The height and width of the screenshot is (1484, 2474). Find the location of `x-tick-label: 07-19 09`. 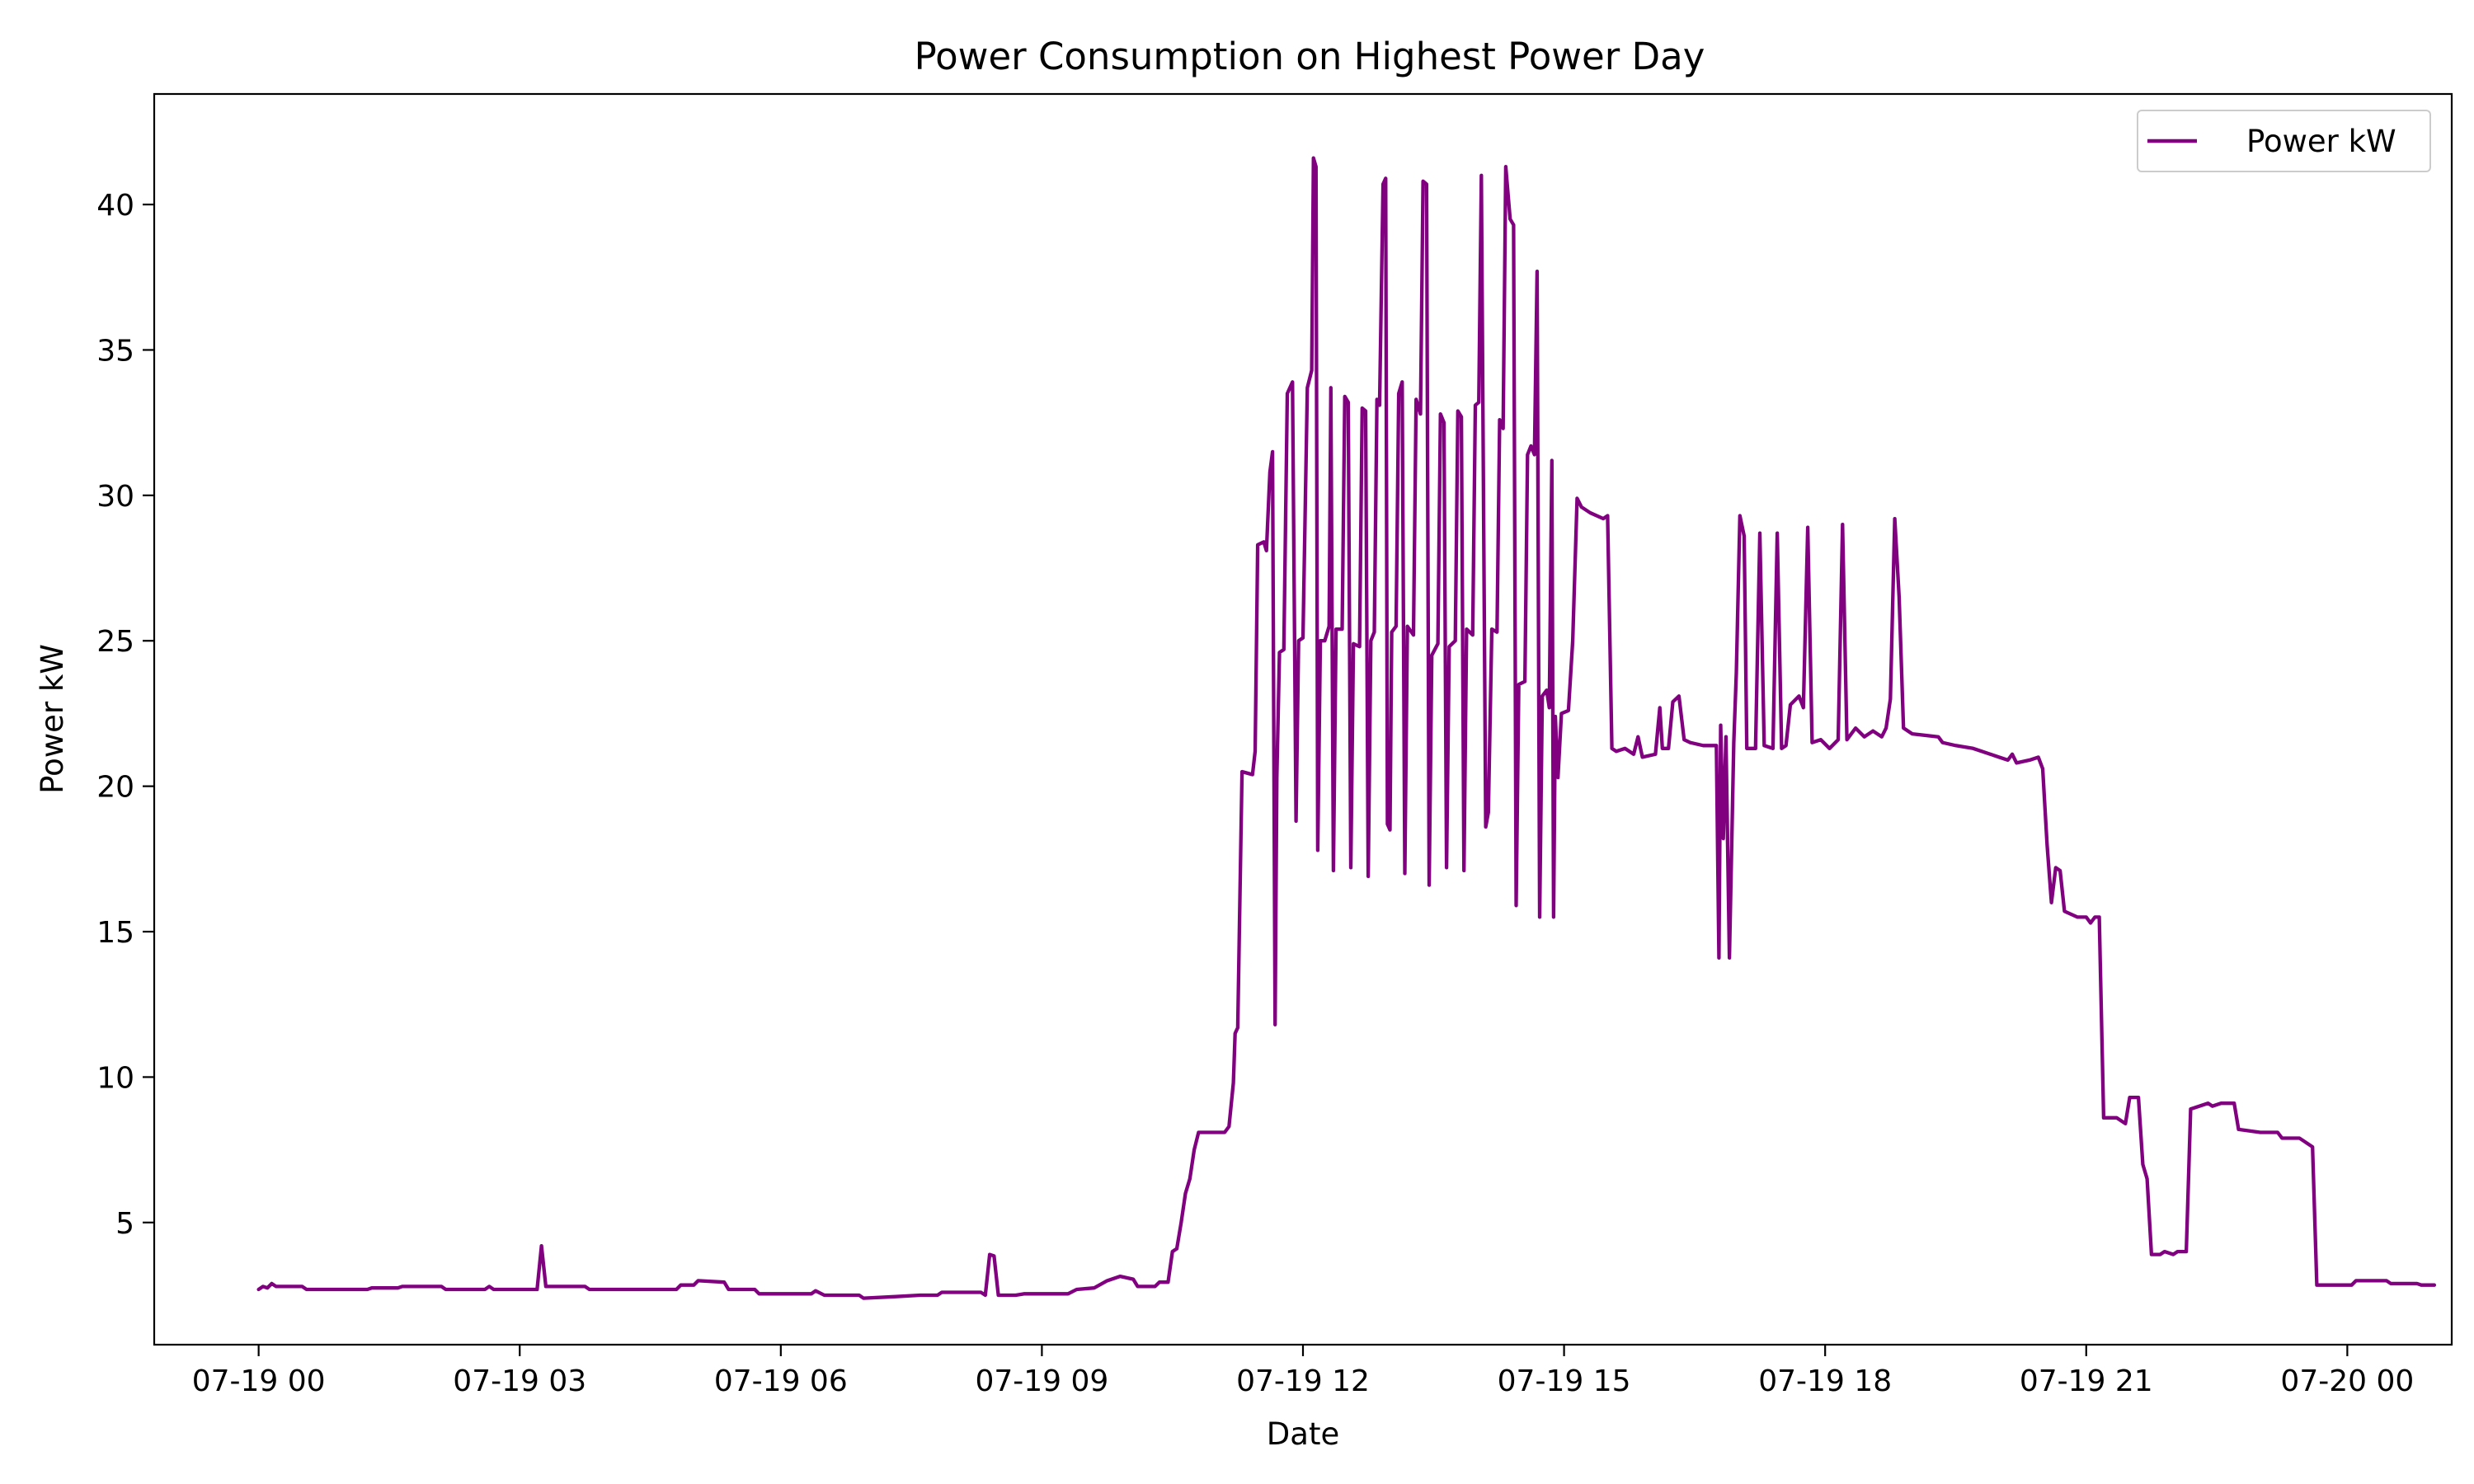

x-tick-label: 07-19 09 is located at coordinates (1041, 1381).